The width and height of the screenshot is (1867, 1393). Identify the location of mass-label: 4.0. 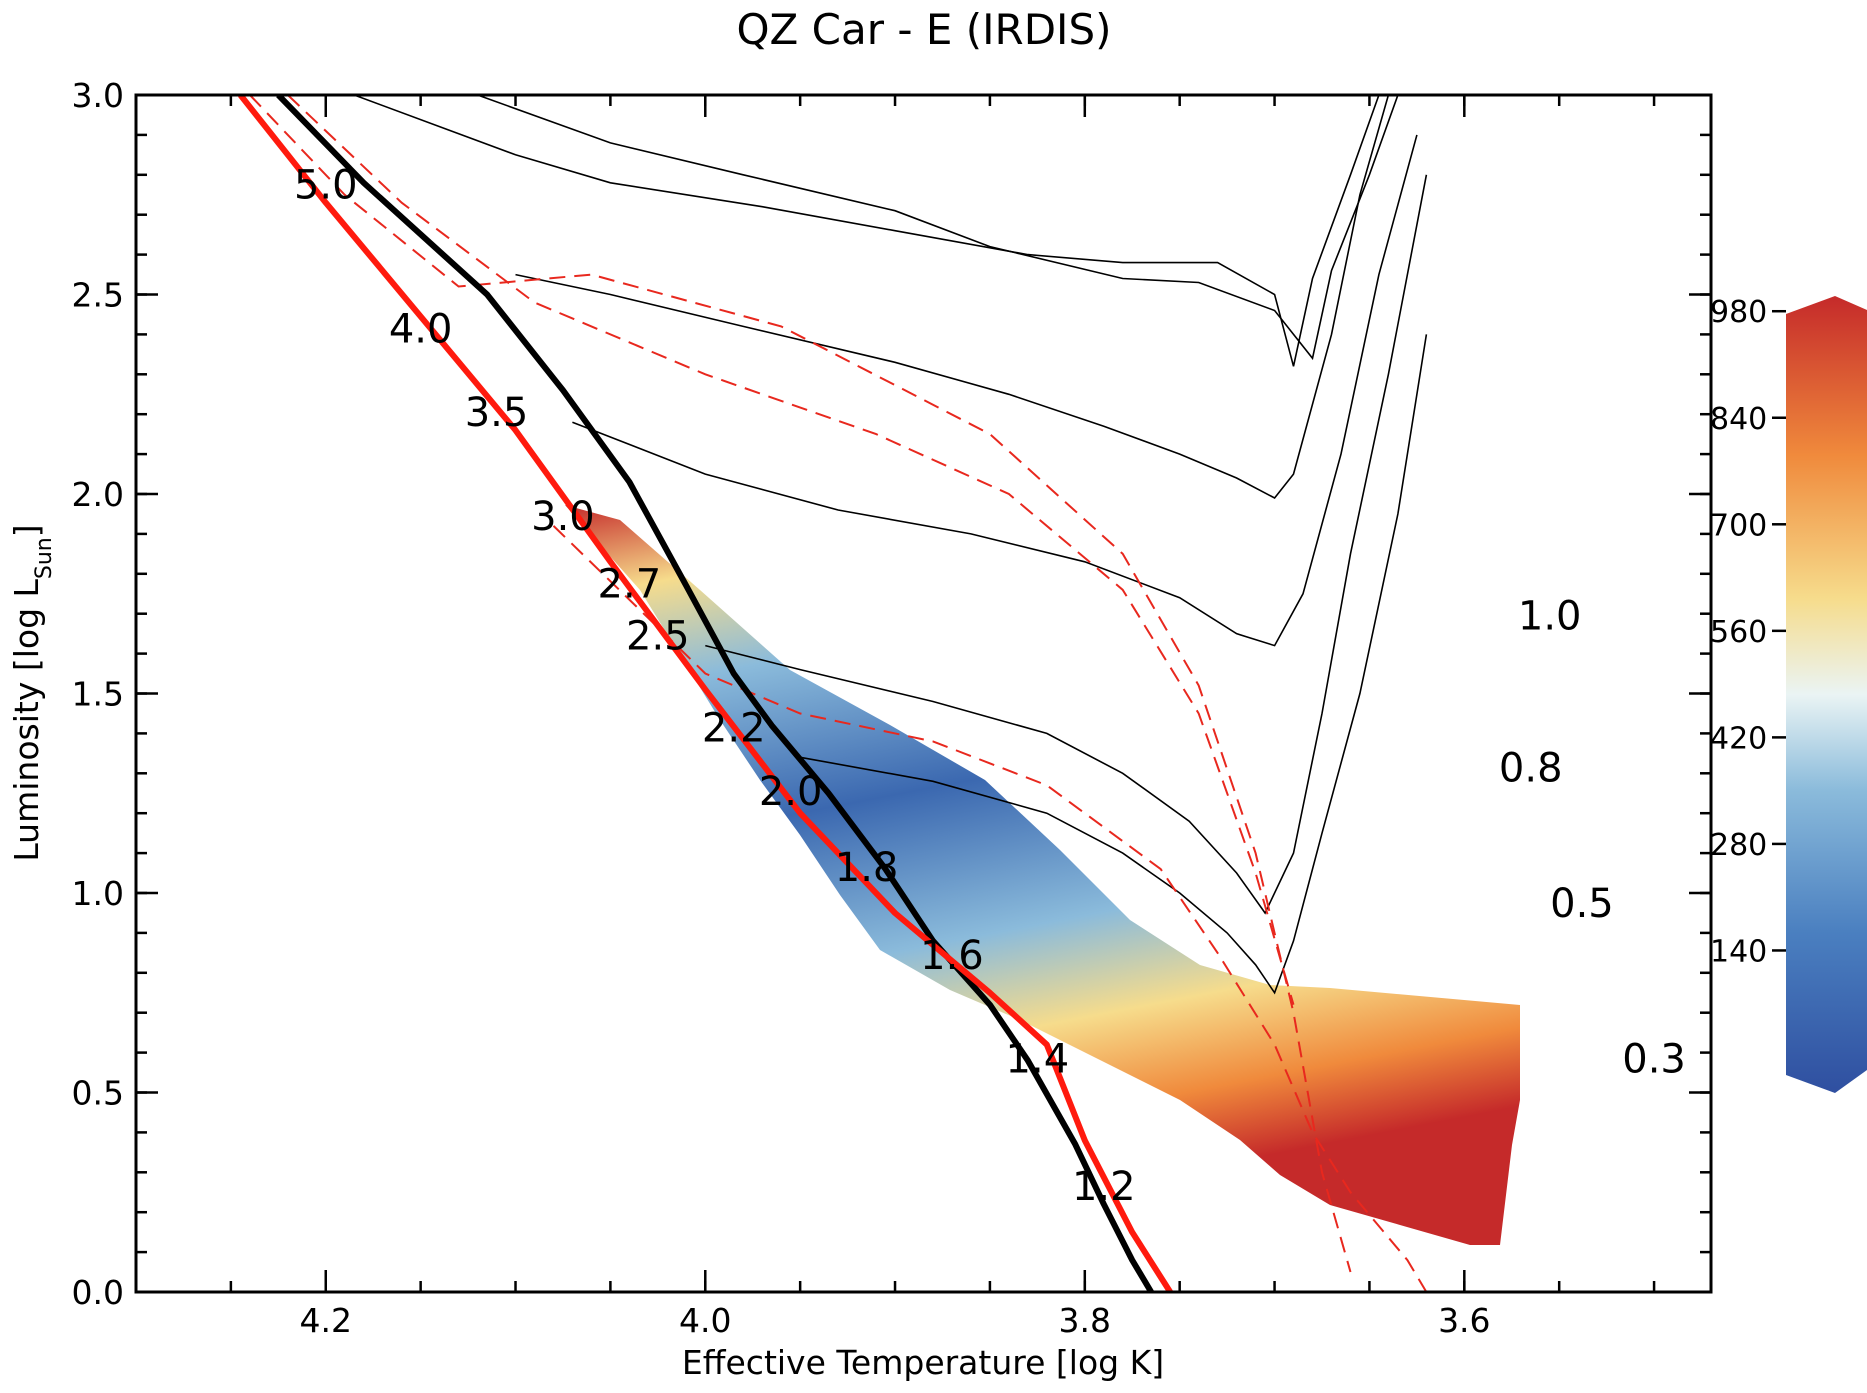
(421, 329).